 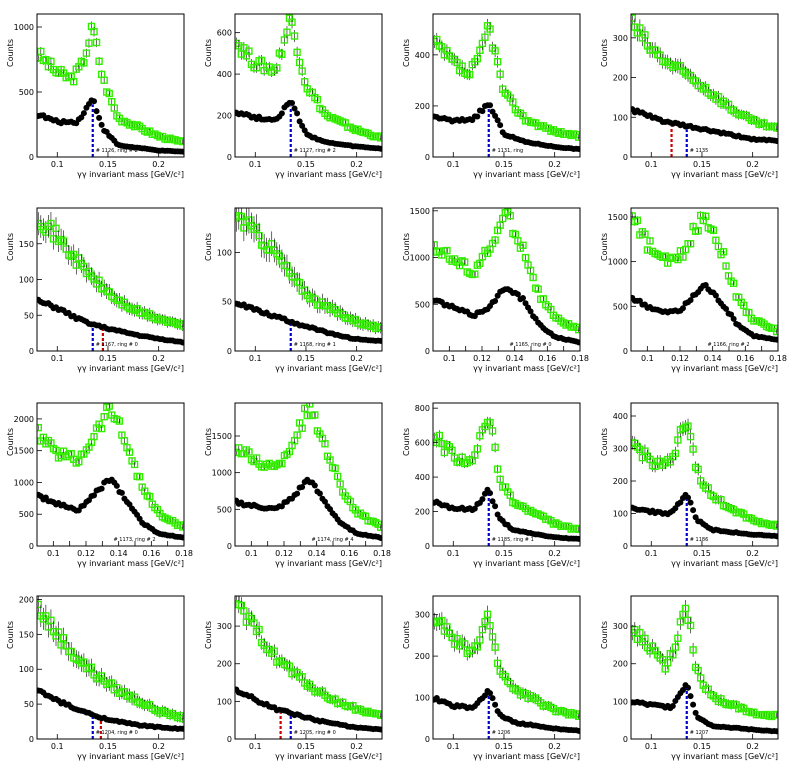 What do you see at coordinates (333, 540) in the screenshot?
I see `channel-annotation: # 1174, ring # 4` at bounding box center [333, 540].